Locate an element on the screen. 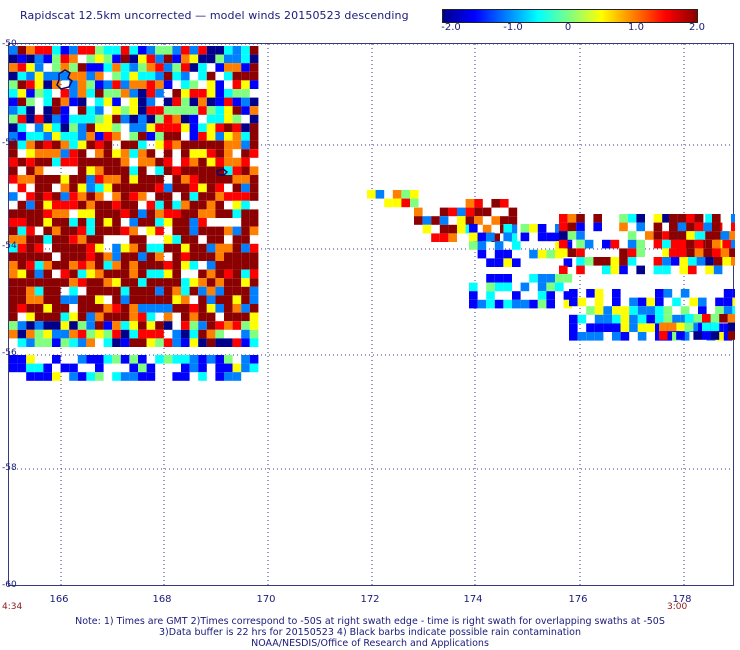  lat-label: -60 is located at coordinates (9, 585).